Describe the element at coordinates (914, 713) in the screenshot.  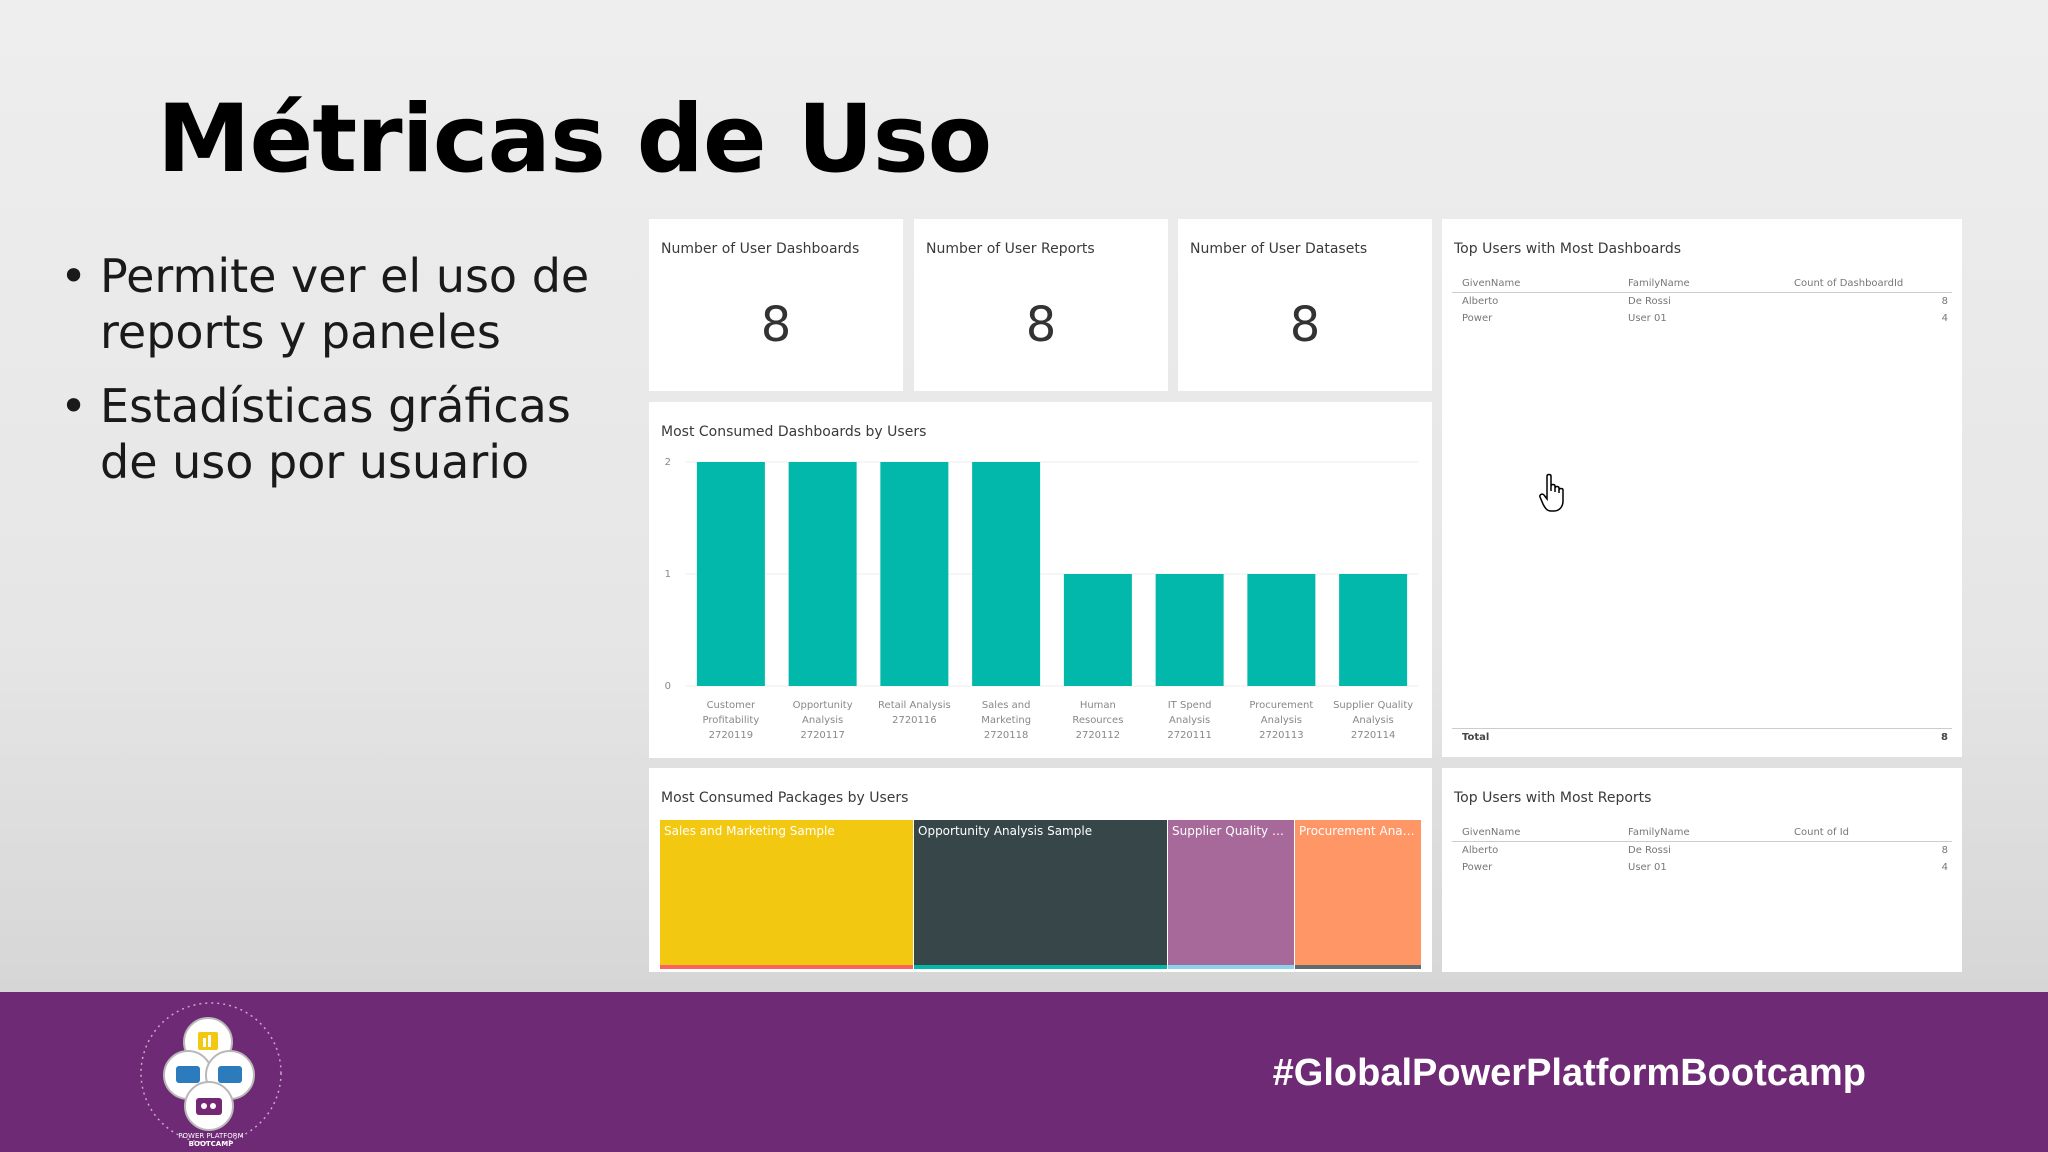
I see `x-tick-label: Retail Analysis 2720116` at that location.